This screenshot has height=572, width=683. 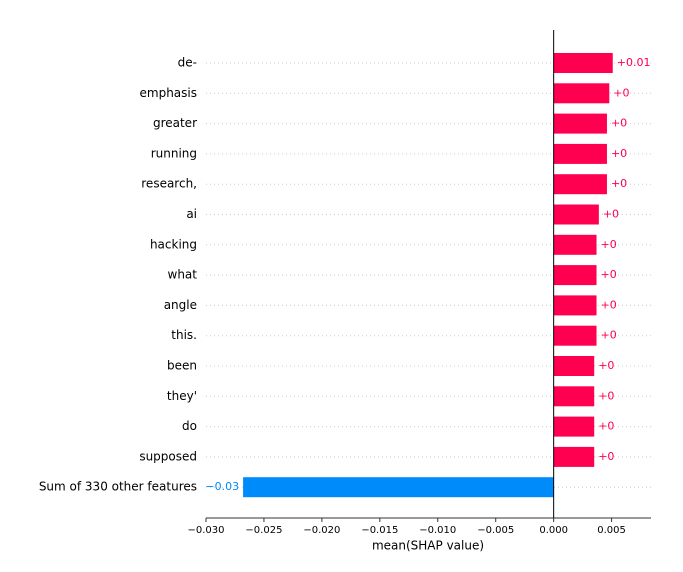 What do you see at coordinates (182, 396) in the screenshot?
I see `y-tick-label: they'` at bounding box center [182, 396].